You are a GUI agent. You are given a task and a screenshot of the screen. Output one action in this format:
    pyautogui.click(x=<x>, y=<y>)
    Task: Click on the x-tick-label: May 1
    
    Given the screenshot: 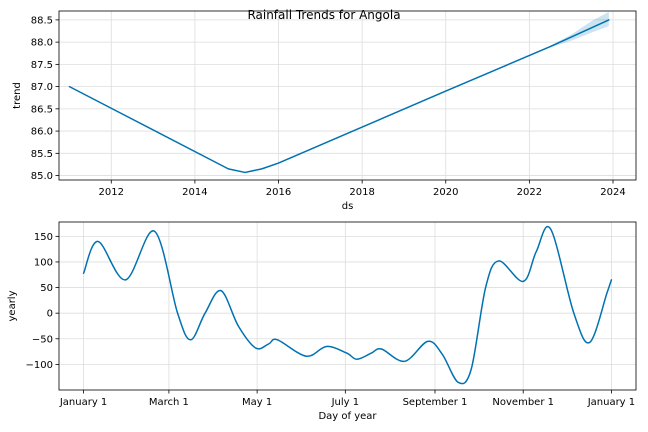 What is the action you would take?
    pyautogui.click(x=257, y=402)
    